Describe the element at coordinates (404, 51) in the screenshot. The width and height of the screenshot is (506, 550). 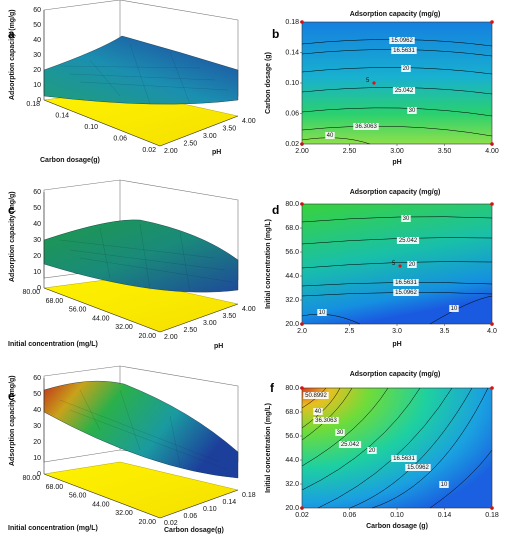
I see `contour-label: 16.5631` at that location.